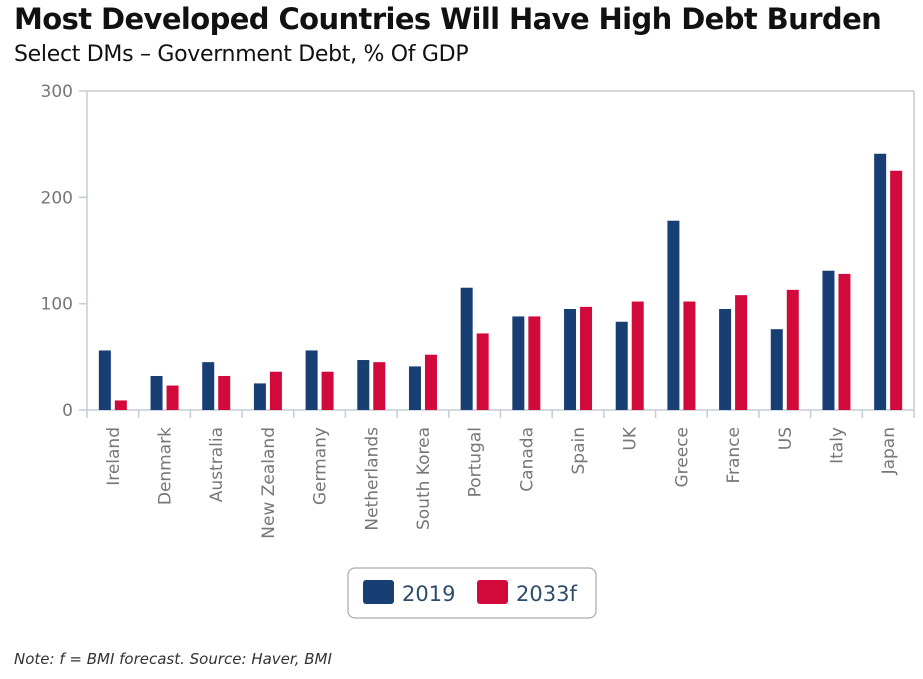 Image resolution: width=923 pixels, height=679 pixels. I want to click on legend-swatch-2019, so click(378, 592).